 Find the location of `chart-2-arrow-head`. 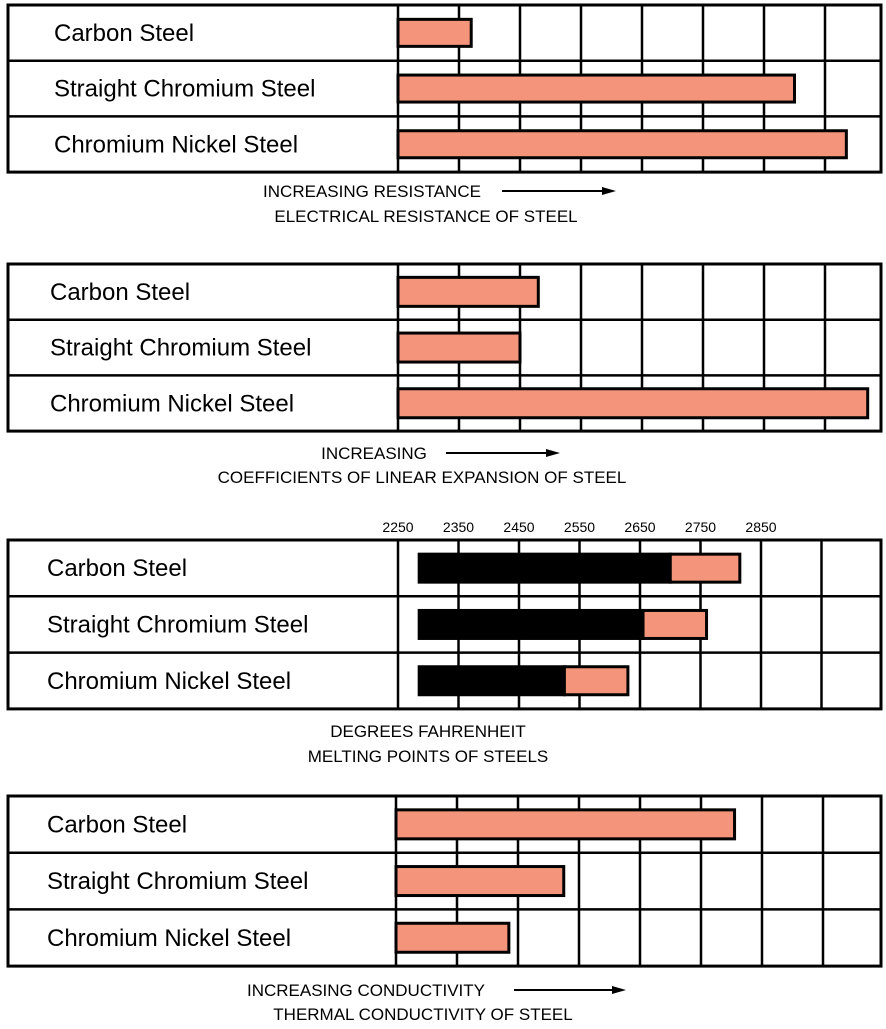

chart-2-arrow-head is located at coordinates (553, 453).